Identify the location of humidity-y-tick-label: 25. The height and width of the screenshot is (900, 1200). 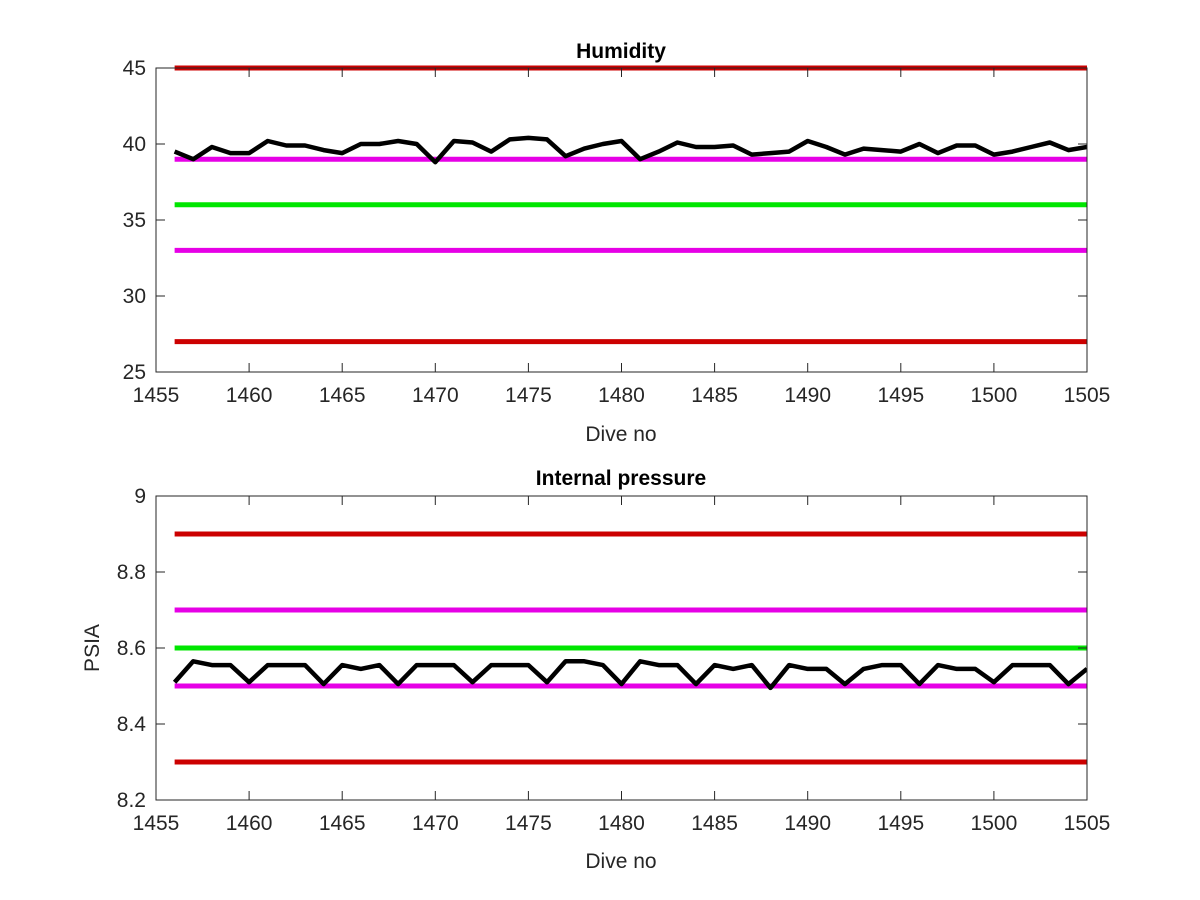
(134, 372).